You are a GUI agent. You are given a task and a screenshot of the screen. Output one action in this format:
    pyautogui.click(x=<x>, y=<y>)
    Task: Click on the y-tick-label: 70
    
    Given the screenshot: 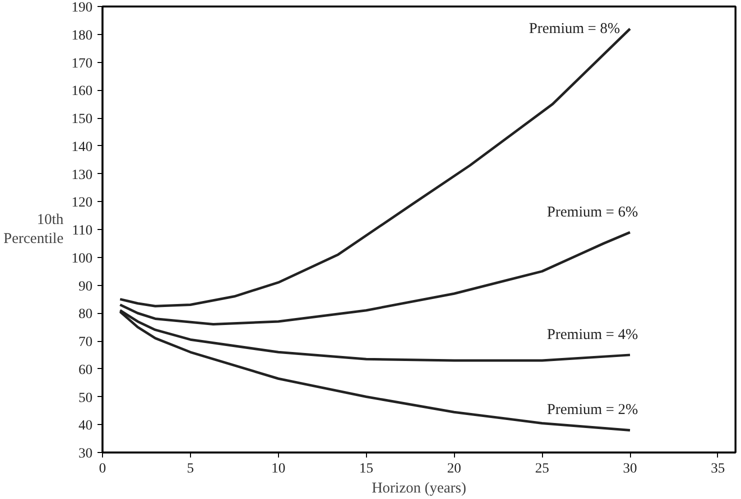 What is the action you would take?
    pyautogui.click(x=85, y=342)
    